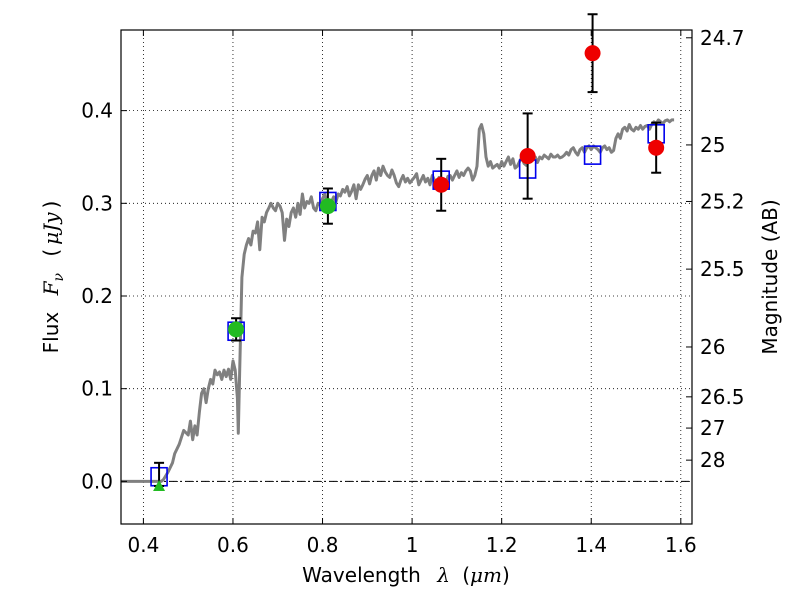 Image resolution: width=800 pixels, height=600 pixels. Describe the element at coordinates (412, 545) in the screenshot. I see `x-tick-label: 1` at that location.